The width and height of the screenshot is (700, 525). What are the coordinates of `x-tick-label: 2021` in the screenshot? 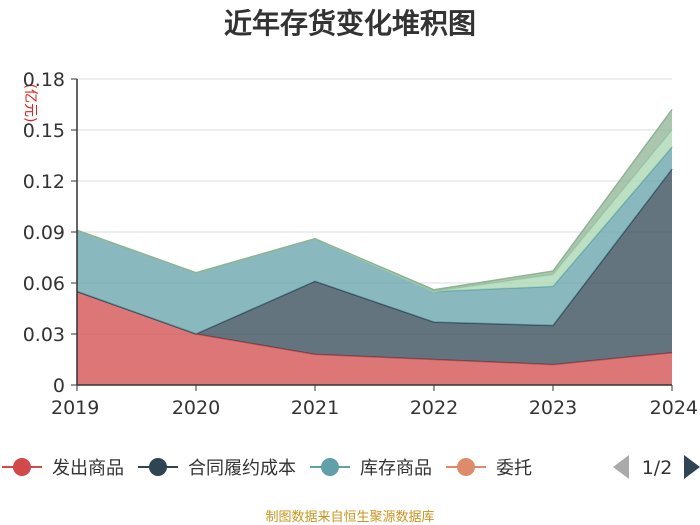 It's located at (315, 408).